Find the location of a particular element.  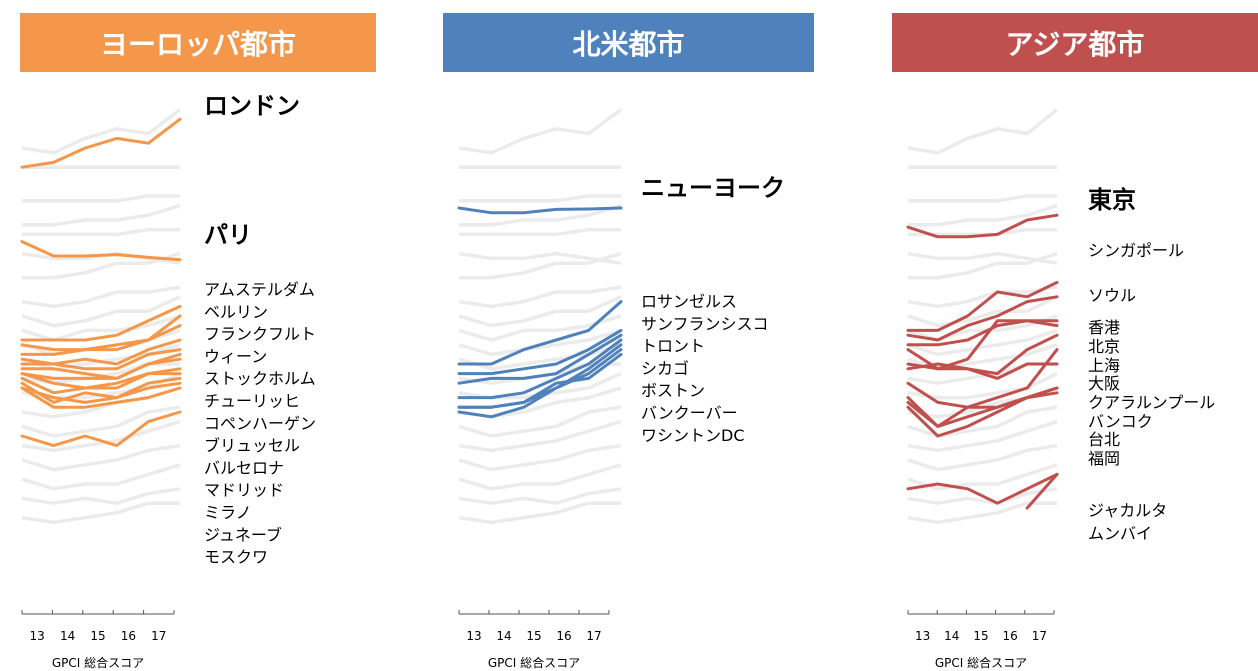

panel-title: アジア都市 is located at coordinates (1075, 44).